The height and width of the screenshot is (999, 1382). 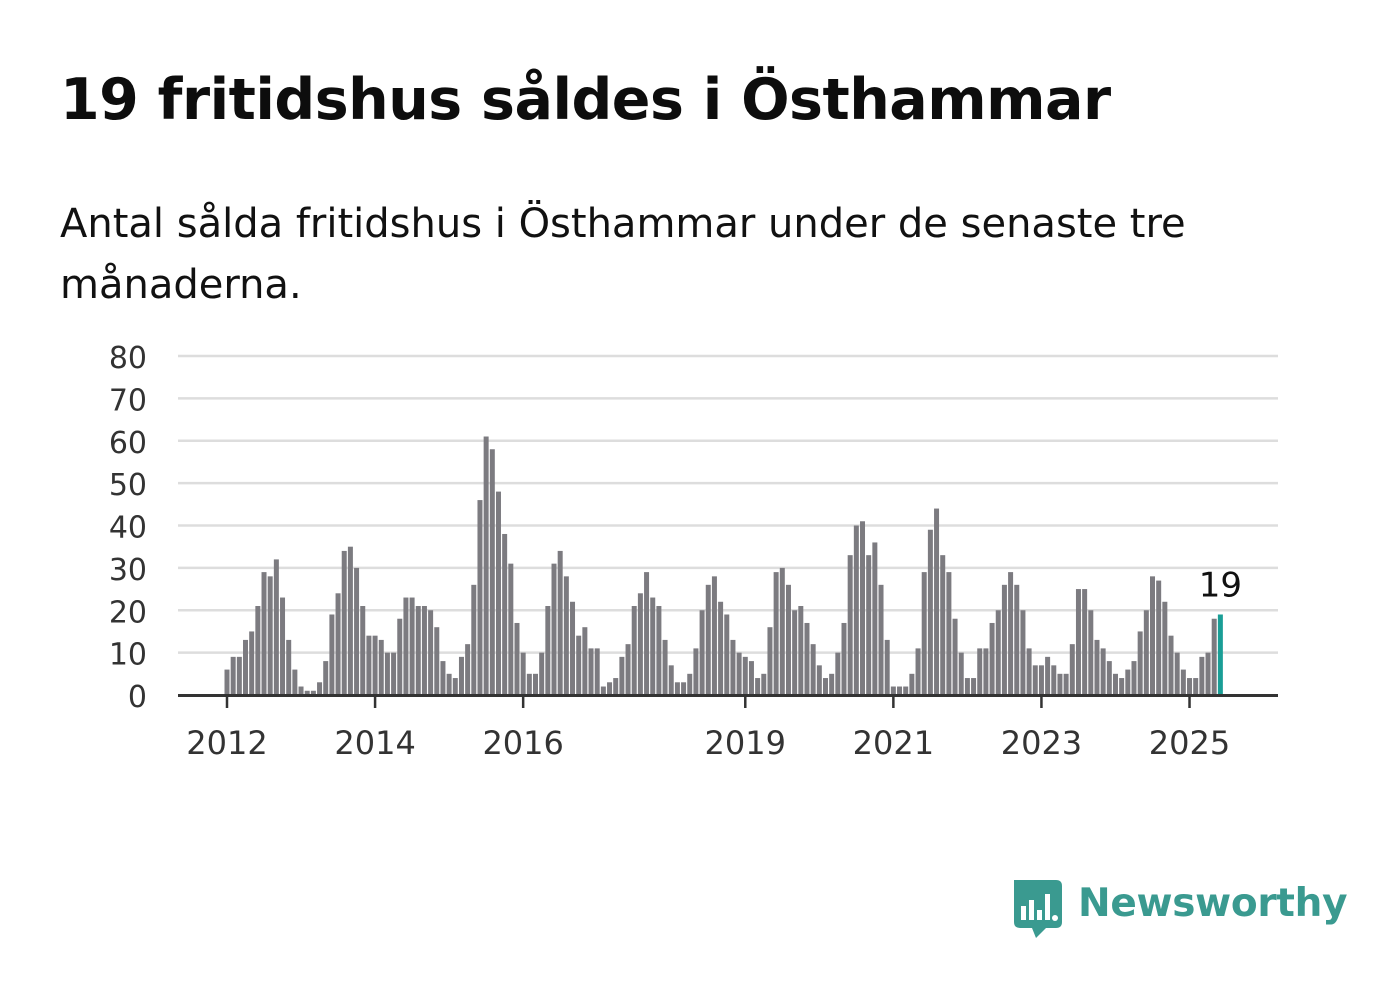 I want to click on y-tick-label: 50, so click(x=128, y=485).